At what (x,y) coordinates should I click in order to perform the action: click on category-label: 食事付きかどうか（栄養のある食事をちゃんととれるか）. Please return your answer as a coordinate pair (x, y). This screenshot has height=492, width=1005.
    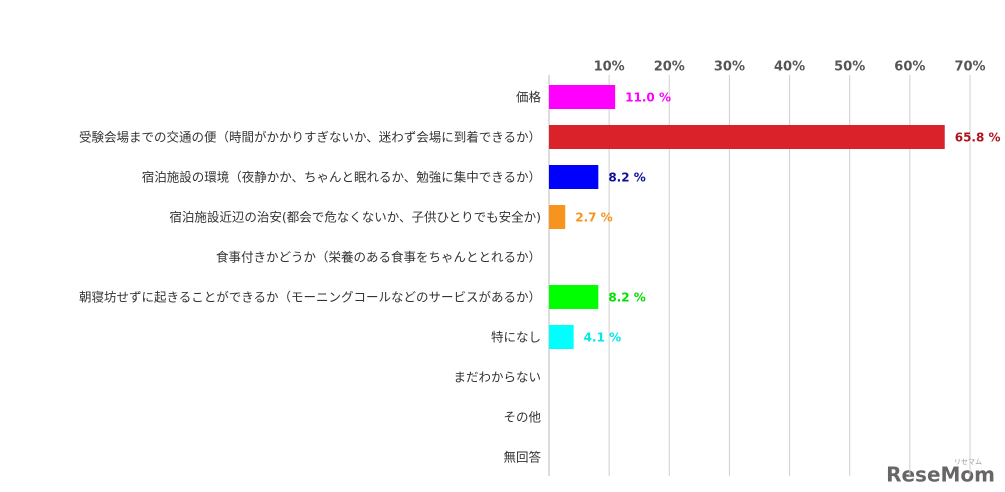
    Looking at the image, I should click on (378, 257).